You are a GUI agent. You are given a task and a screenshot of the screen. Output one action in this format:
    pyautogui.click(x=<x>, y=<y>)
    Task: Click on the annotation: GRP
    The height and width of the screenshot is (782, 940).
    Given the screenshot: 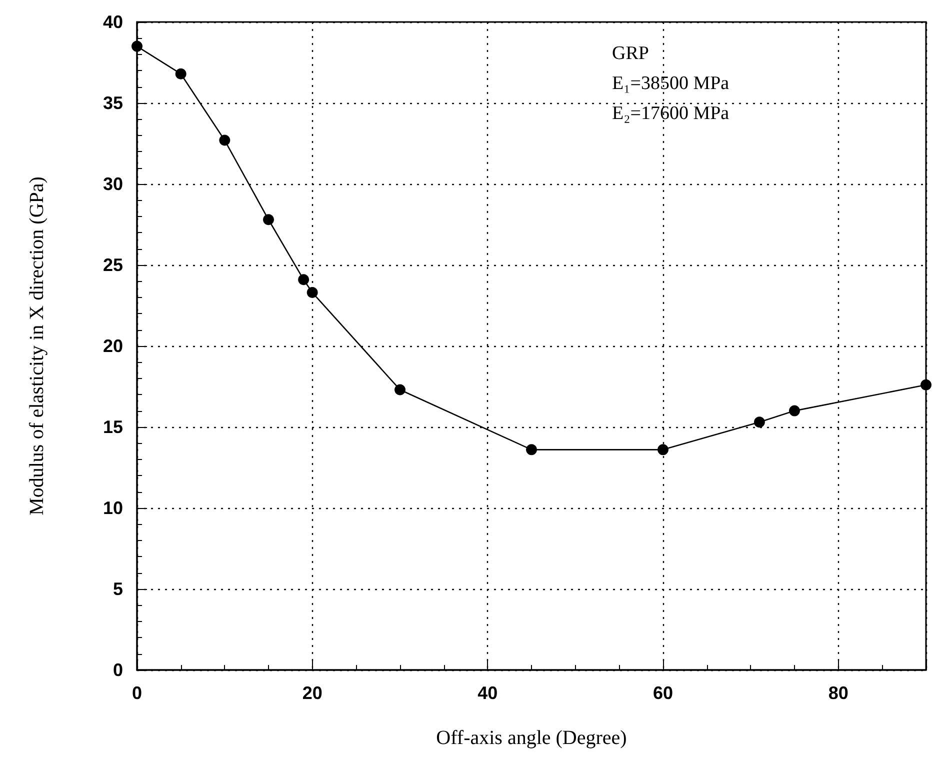 What is the action you would take?
    pyautogui.click(x=630, y=53)
    